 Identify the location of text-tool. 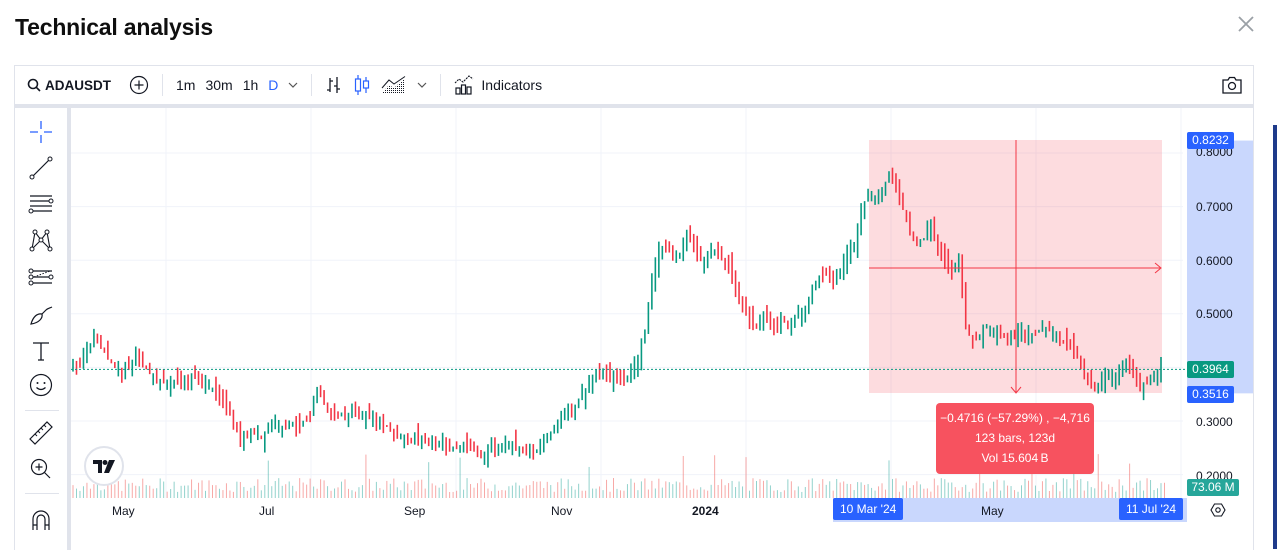
(41, 351).